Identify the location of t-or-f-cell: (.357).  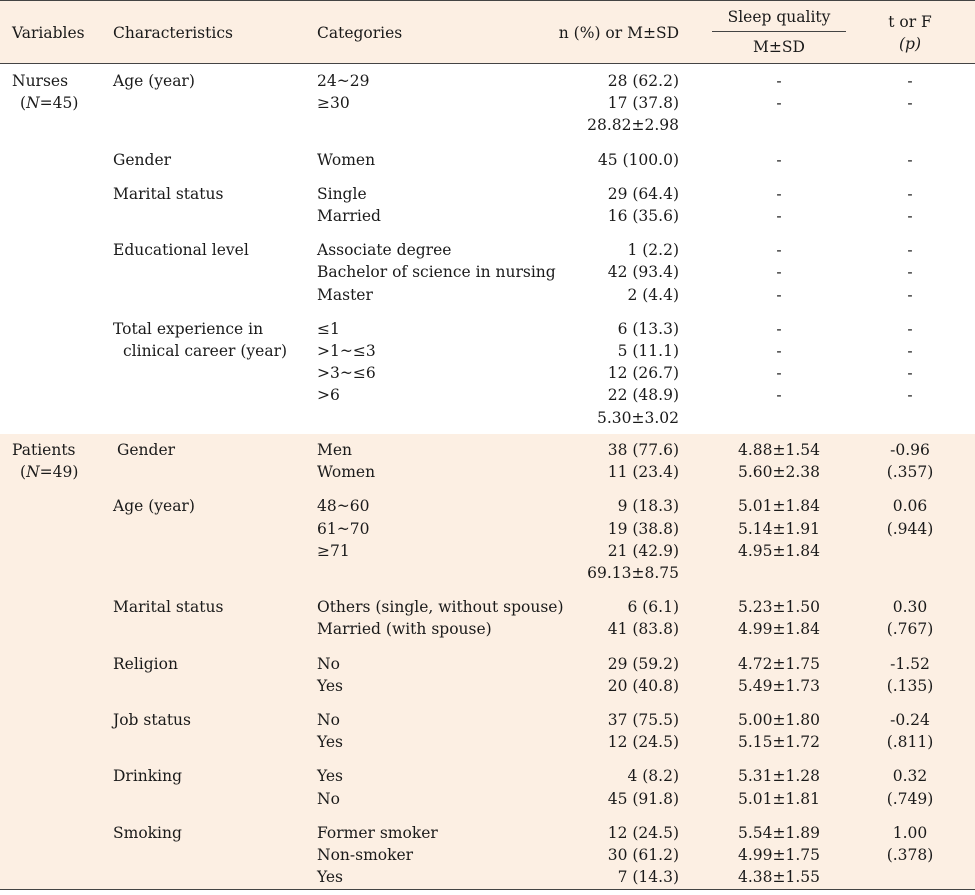
(910, 472).